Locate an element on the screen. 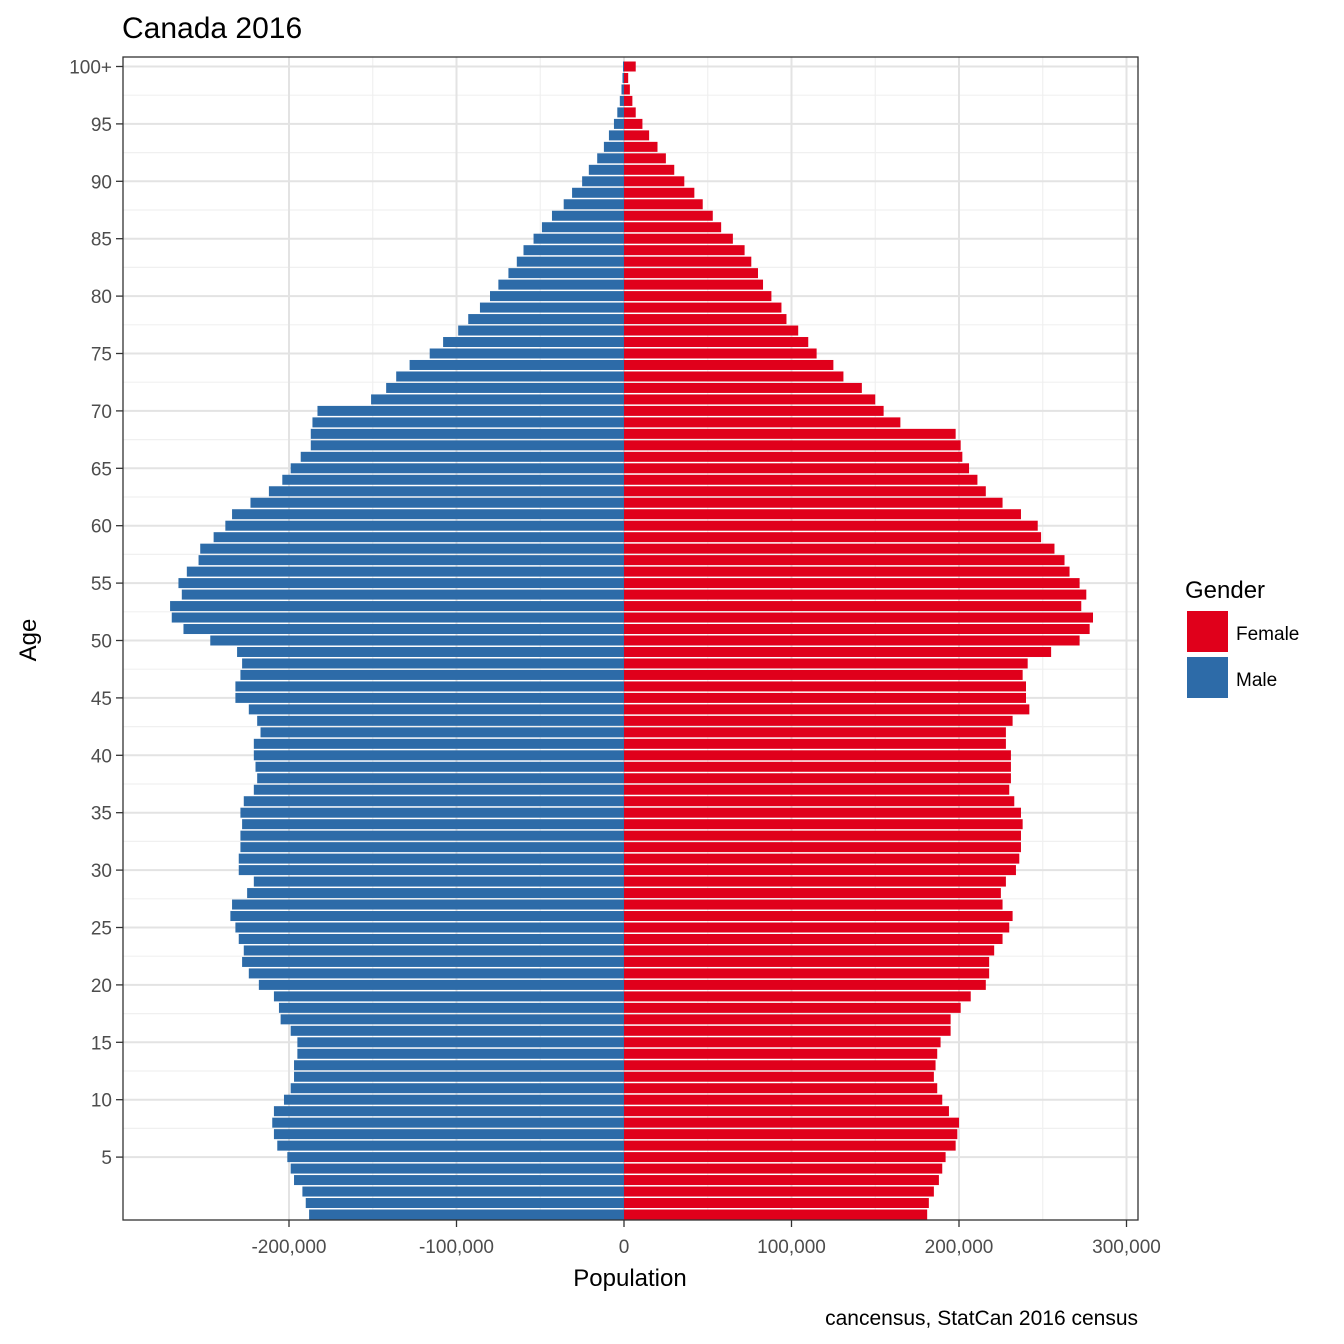 The image size is (1344, 1344). x-axis: -200,000 -100,000 0 100,000 200,000 300,000 is located at coordinates (706, 1239).